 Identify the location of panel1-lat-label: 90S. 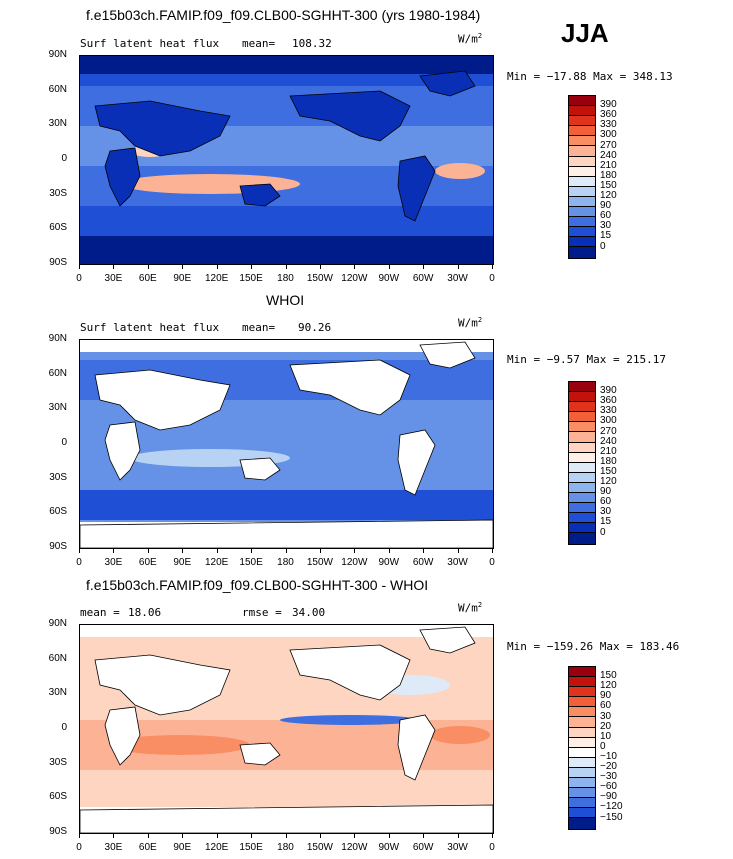
(58, 262).